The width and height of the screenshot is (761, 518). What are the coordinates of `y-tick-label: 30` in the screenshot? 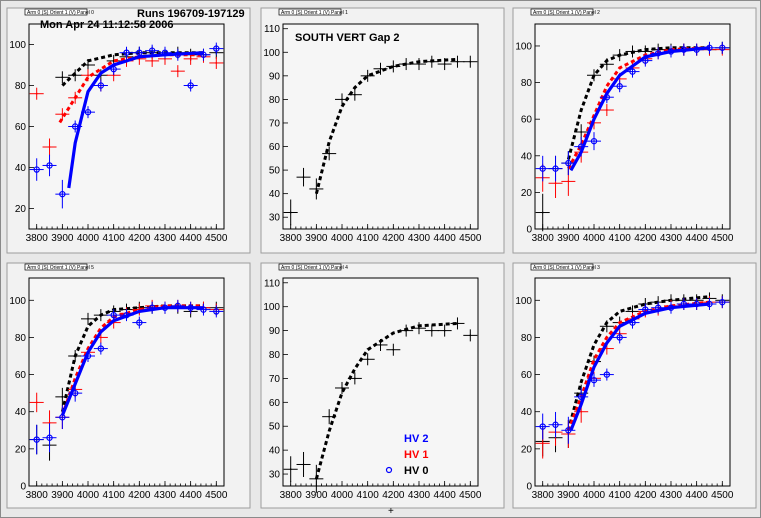 It's located at (275, 218).